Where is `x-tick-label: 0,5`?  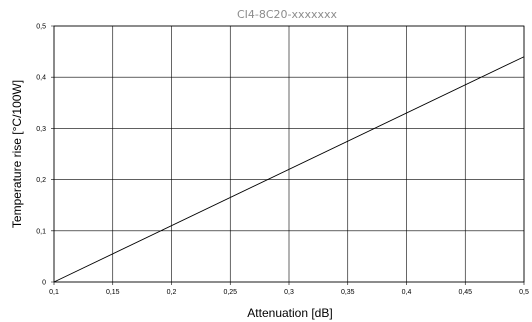 x-tick-label: 0,5 is located at coordinates (524, 292).